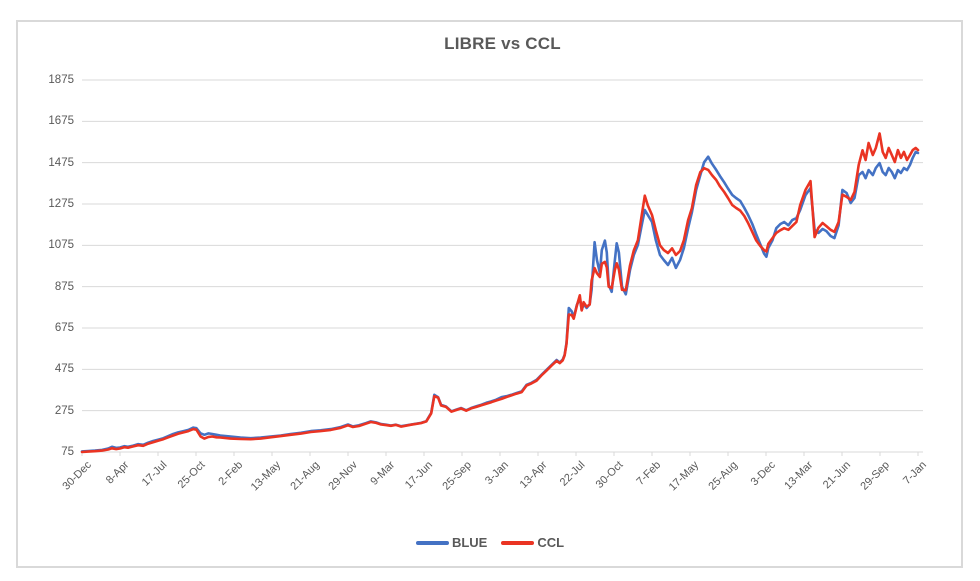 This screenshot has height=581, width=980. What do you see at coordinates (551, 542) in the screenshot?
I see `legend-label-ccl: CCL` at bounding box center [551, 542].